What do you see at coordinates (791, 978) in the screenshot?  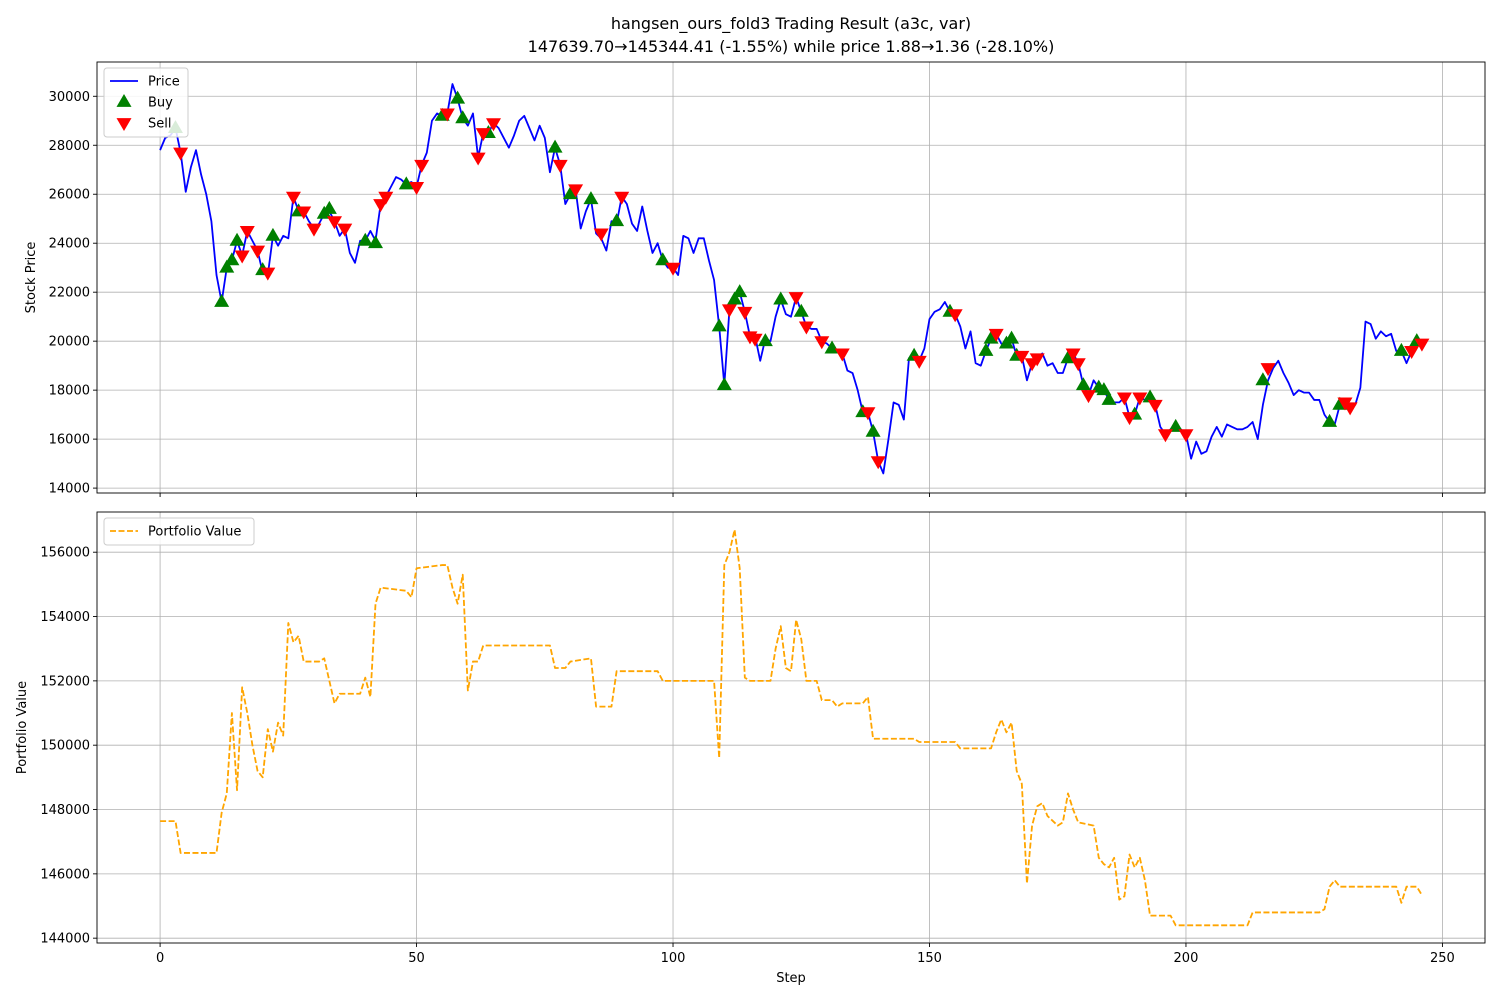 I see `x-axis-label: Step` at bounding box center [791, 978].